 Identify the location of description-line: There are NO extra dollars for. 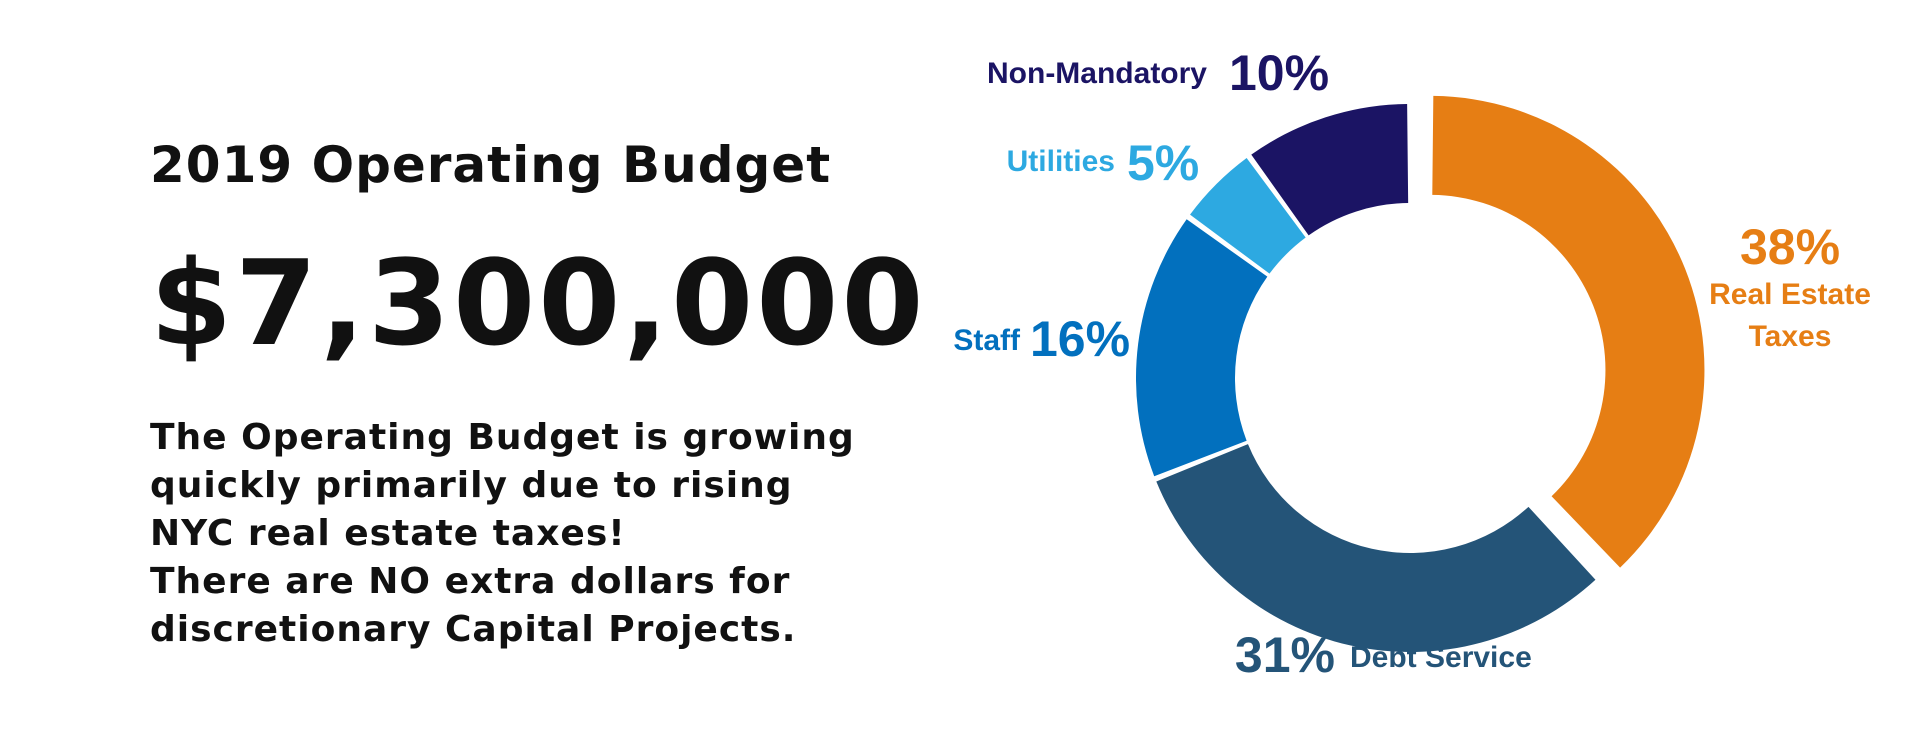
(470, 581).